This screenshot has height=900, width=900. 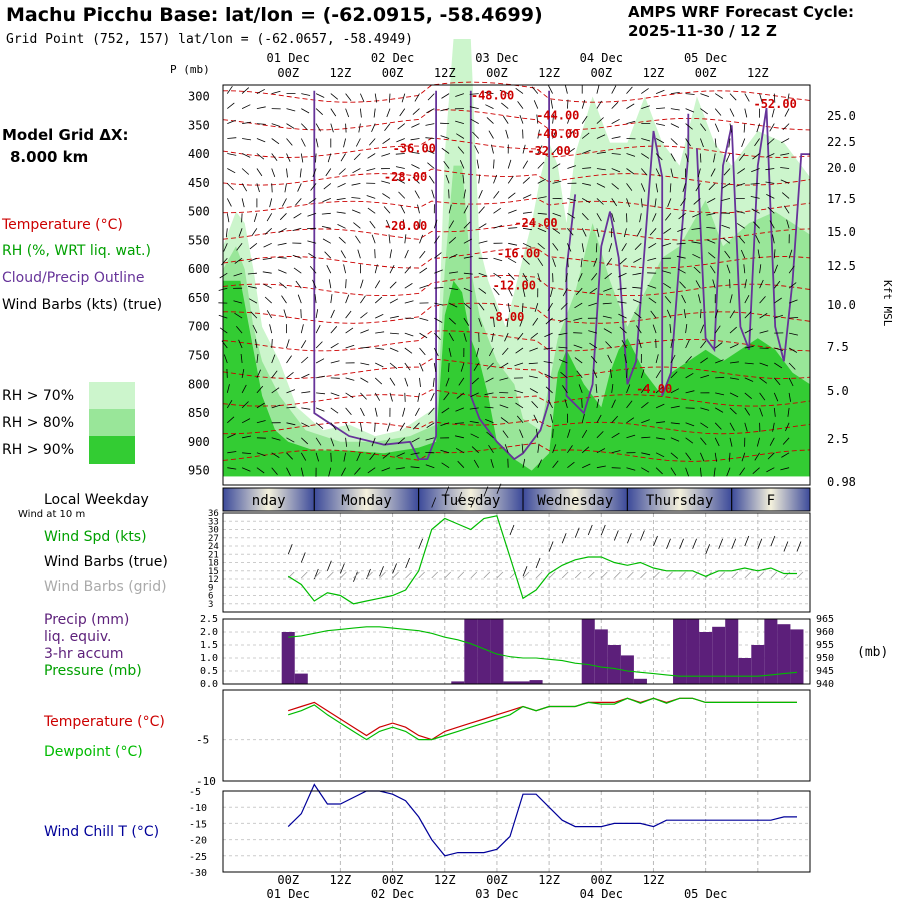 What do you see at coordinates (542, 719) in the screenshot?
I see `dewpoint-line` at bounding box center [542, 719].